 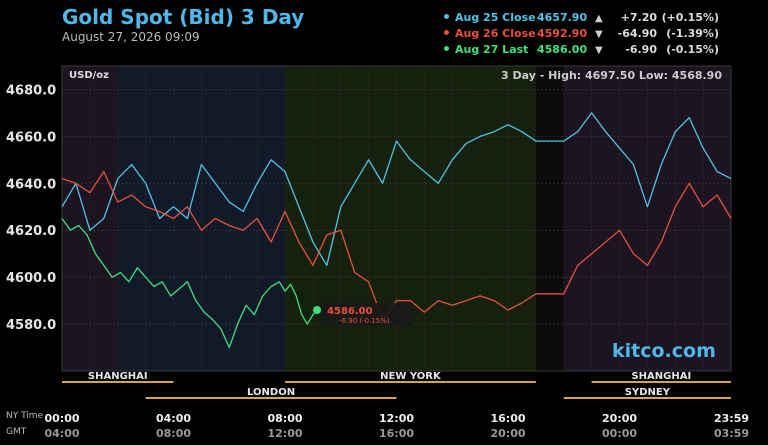 What do you see at coordinates (411, 376) in the screenshot?
I see `session-label: NEW YORK` at bounding box center [411, 376].